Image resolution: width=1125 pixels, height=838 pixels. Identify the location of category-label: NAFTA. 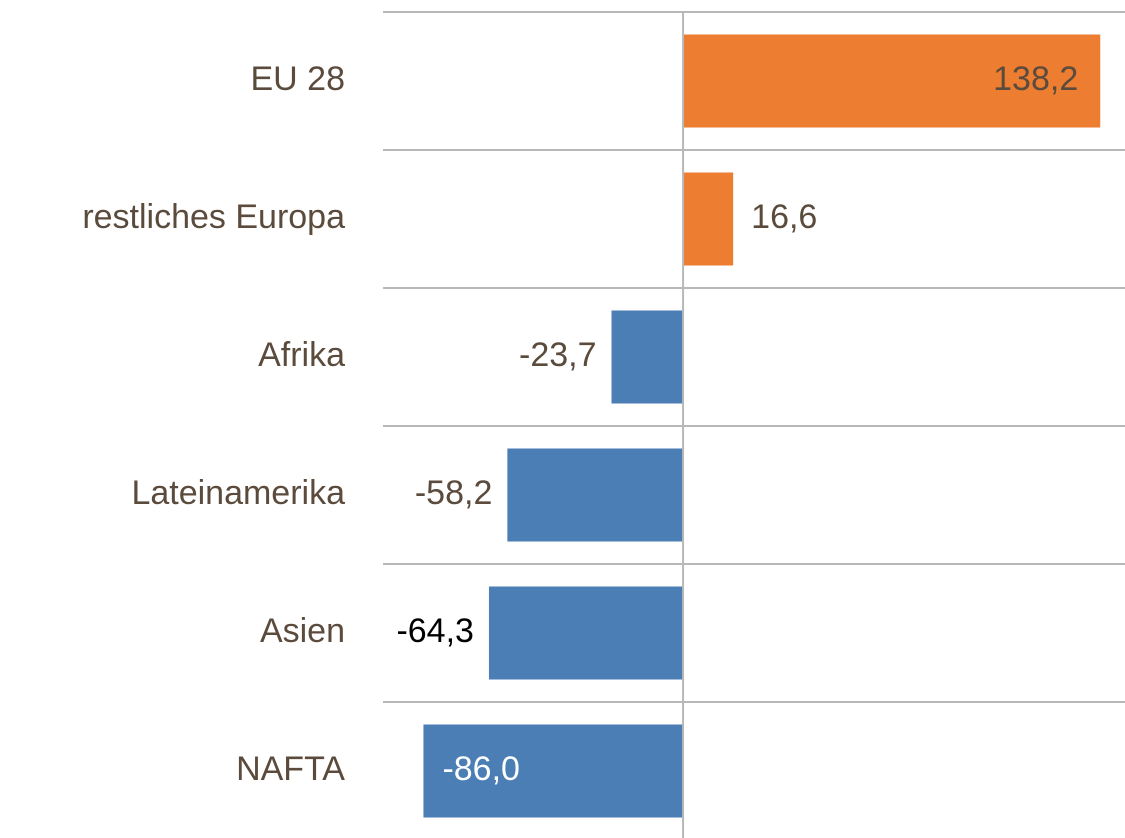
(290, 769).